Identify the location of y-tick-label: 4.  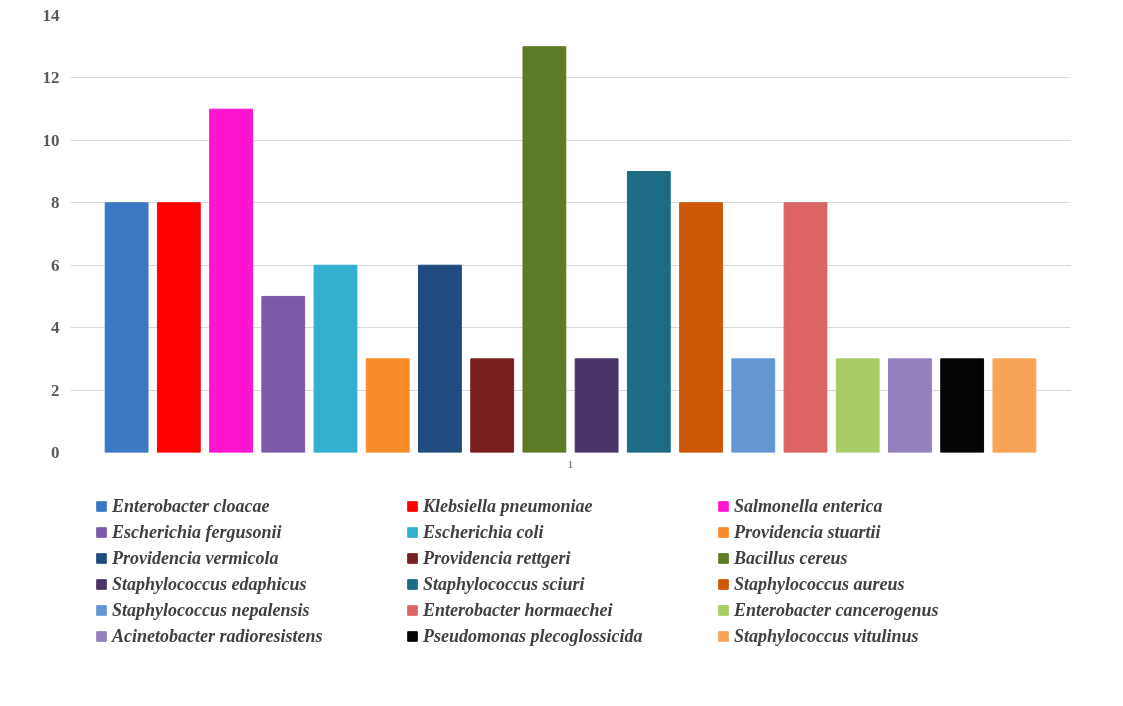
(55, 328).